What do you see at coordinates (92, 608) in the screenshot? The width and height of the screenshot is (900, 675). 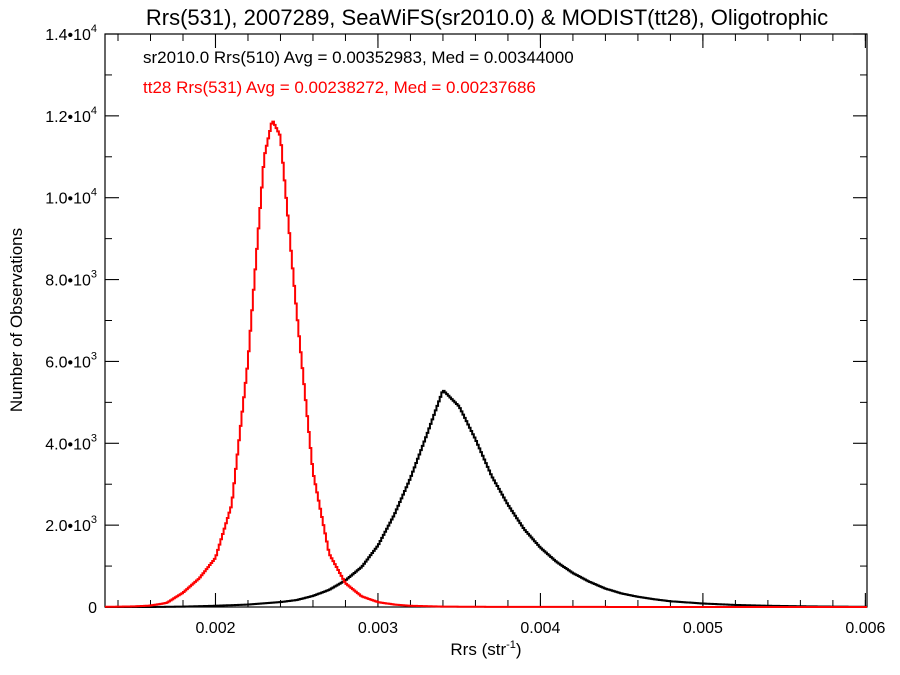 I see `y-tick-label: 0` at bounding box center [92, 608].